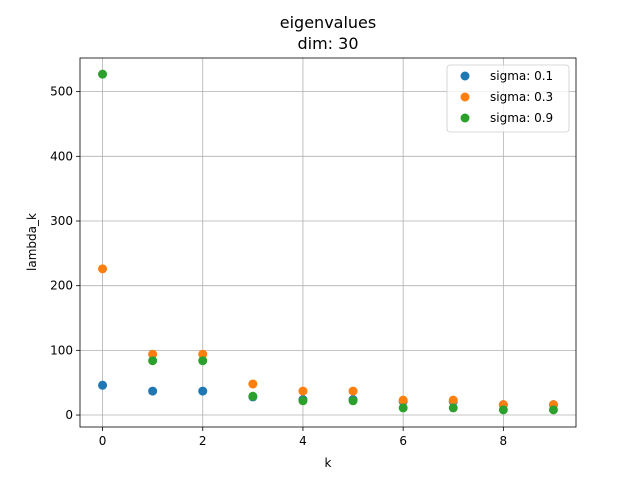  Describe the element at coordinates (504, 441) in the screenshot. I see `x-tick-label: 8` at that location.